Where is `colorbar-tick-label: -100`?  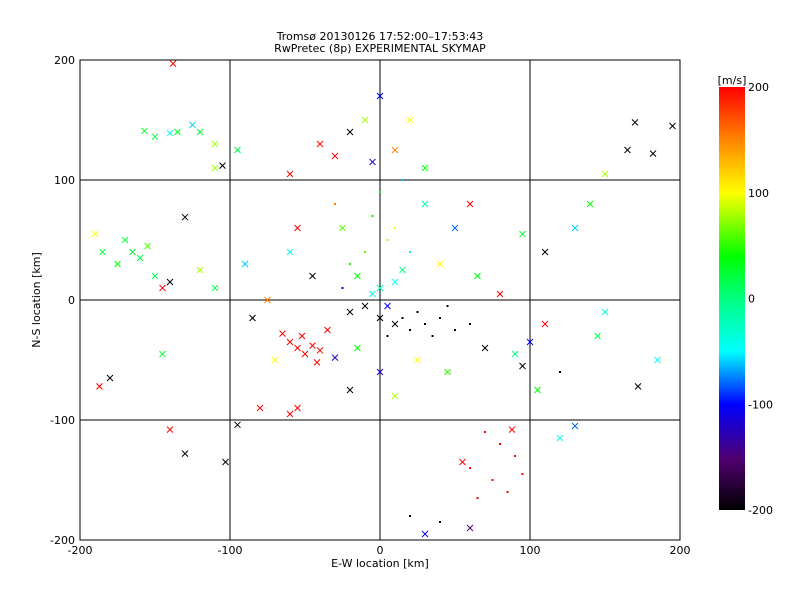 colorbar-tick-label: -100 is located at coordinates (760, 404).